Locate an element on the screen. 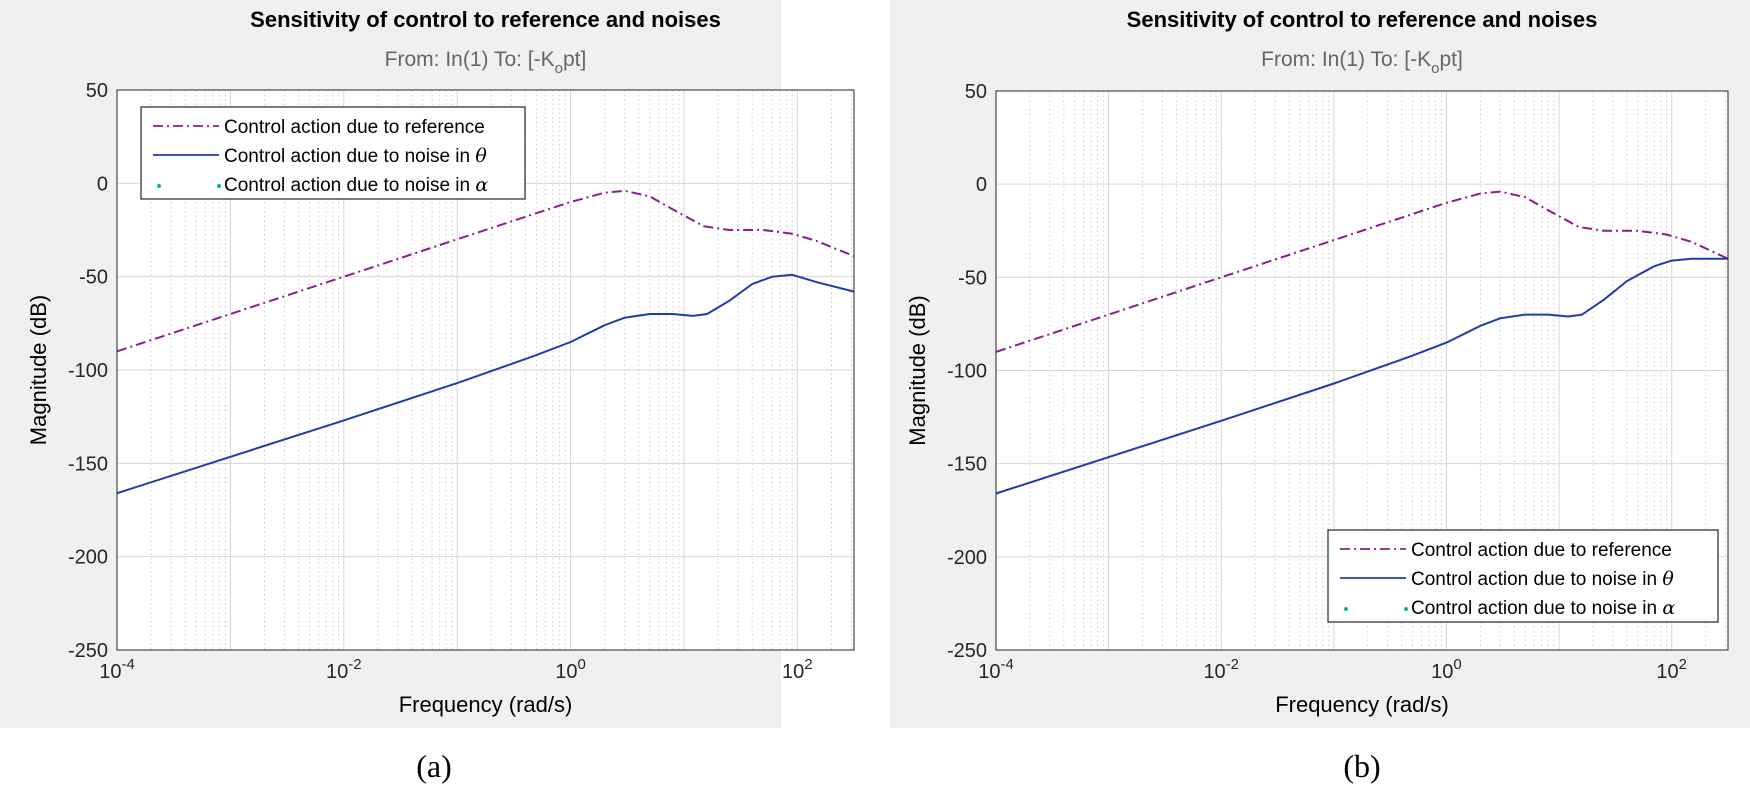 This screenshot has width=1750, height=801. panel-caption: (b) is located at coordinates (1361, 766).